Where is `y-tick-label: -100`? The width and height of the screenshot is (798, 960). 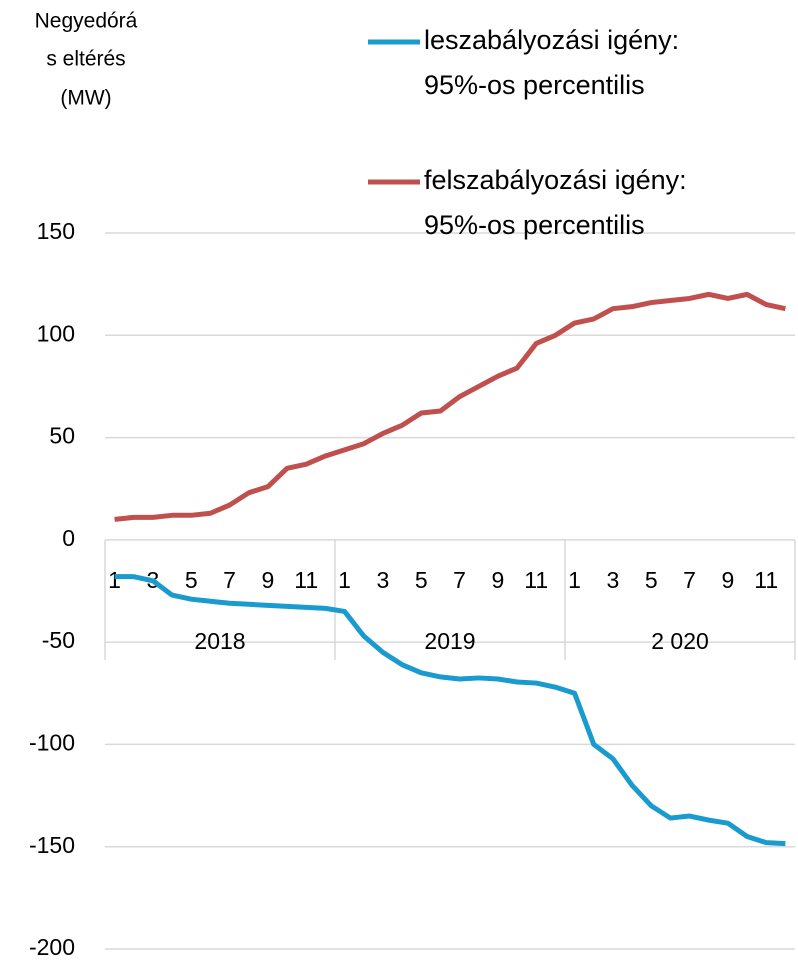
y-tick-label: -100 is located at coordinates (52, 743).